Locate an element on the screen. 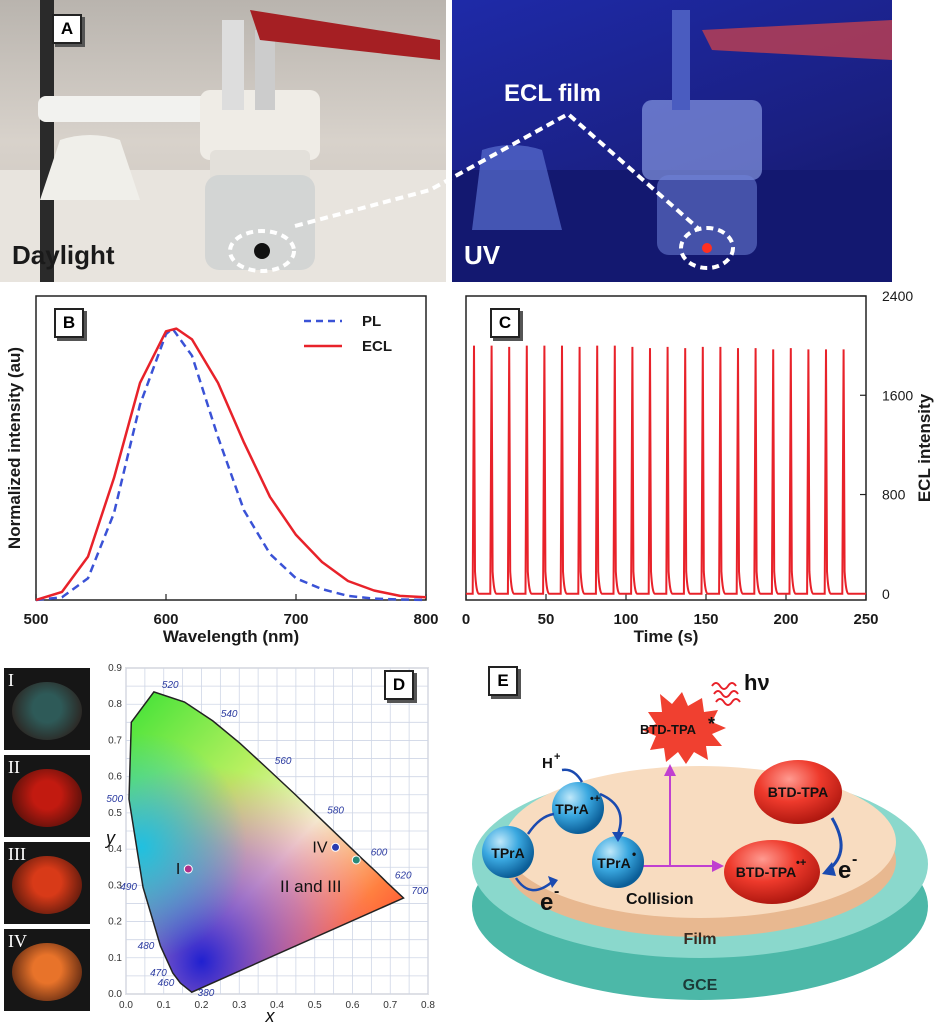 The height and width of the screenshot is (1026, 944). ecl-y-tick-label: 2400 is located at coordinates (897, 296).